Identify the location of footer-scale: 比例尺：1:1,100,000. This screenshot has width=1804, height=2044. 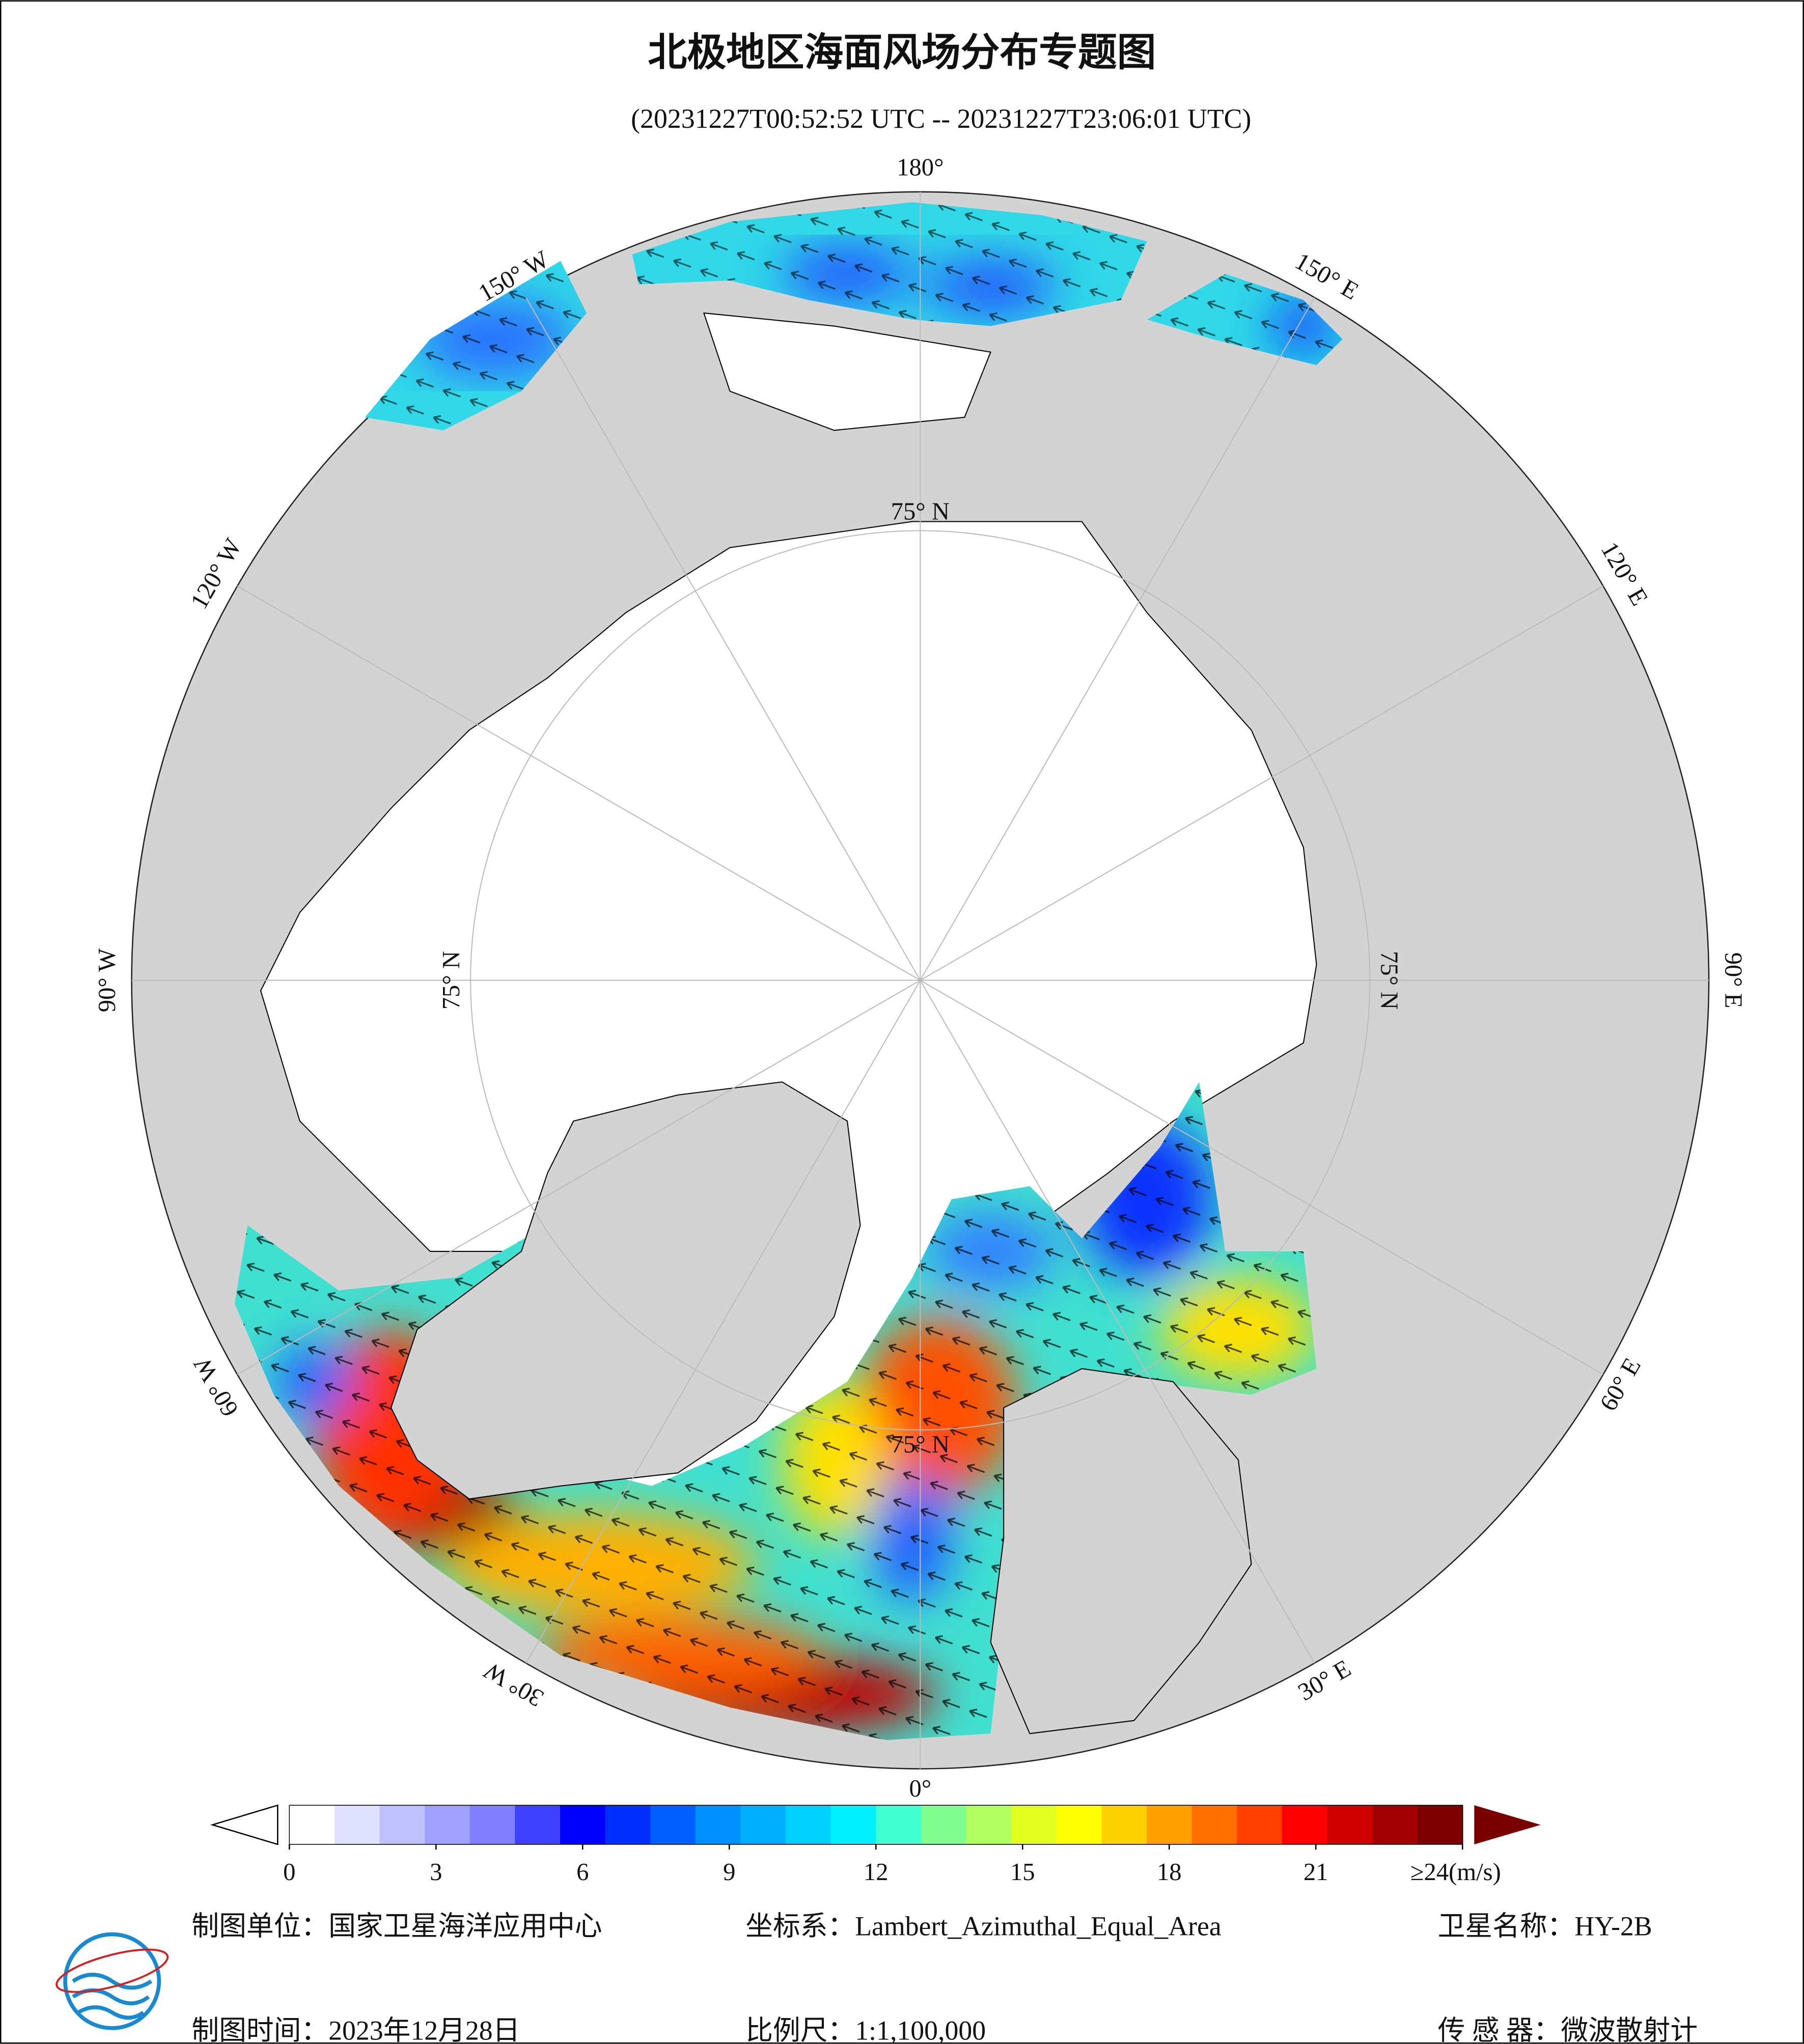
(865, 2029).